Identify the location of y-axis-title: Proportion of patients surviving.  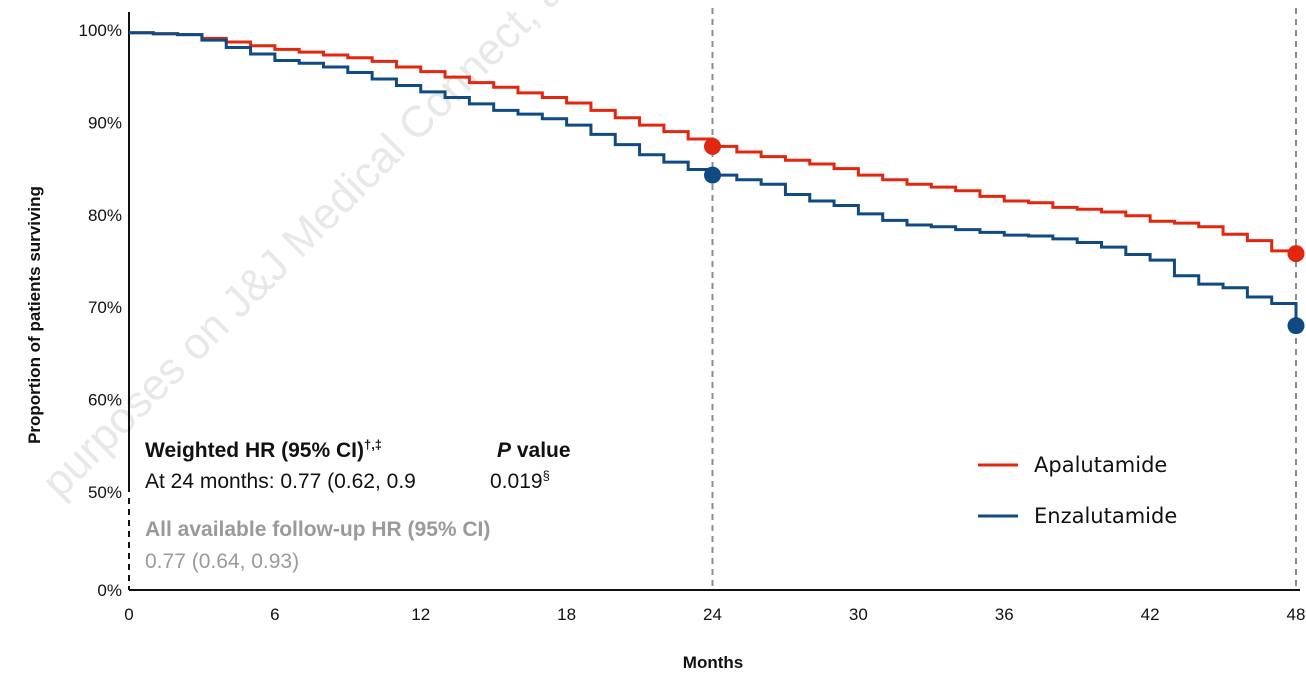
(34, 315).